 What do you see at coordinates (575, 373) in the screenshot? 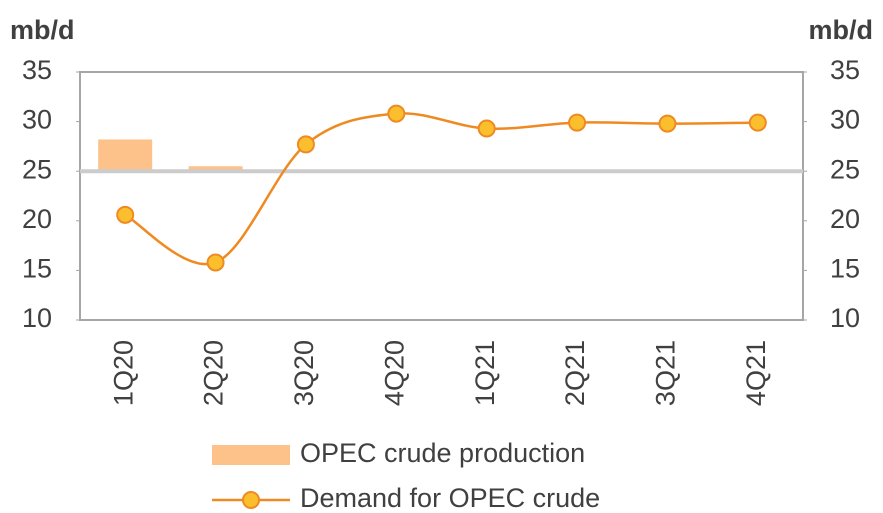
I see `x-tick-label: 2Q21` at bounding box center [575, 373].